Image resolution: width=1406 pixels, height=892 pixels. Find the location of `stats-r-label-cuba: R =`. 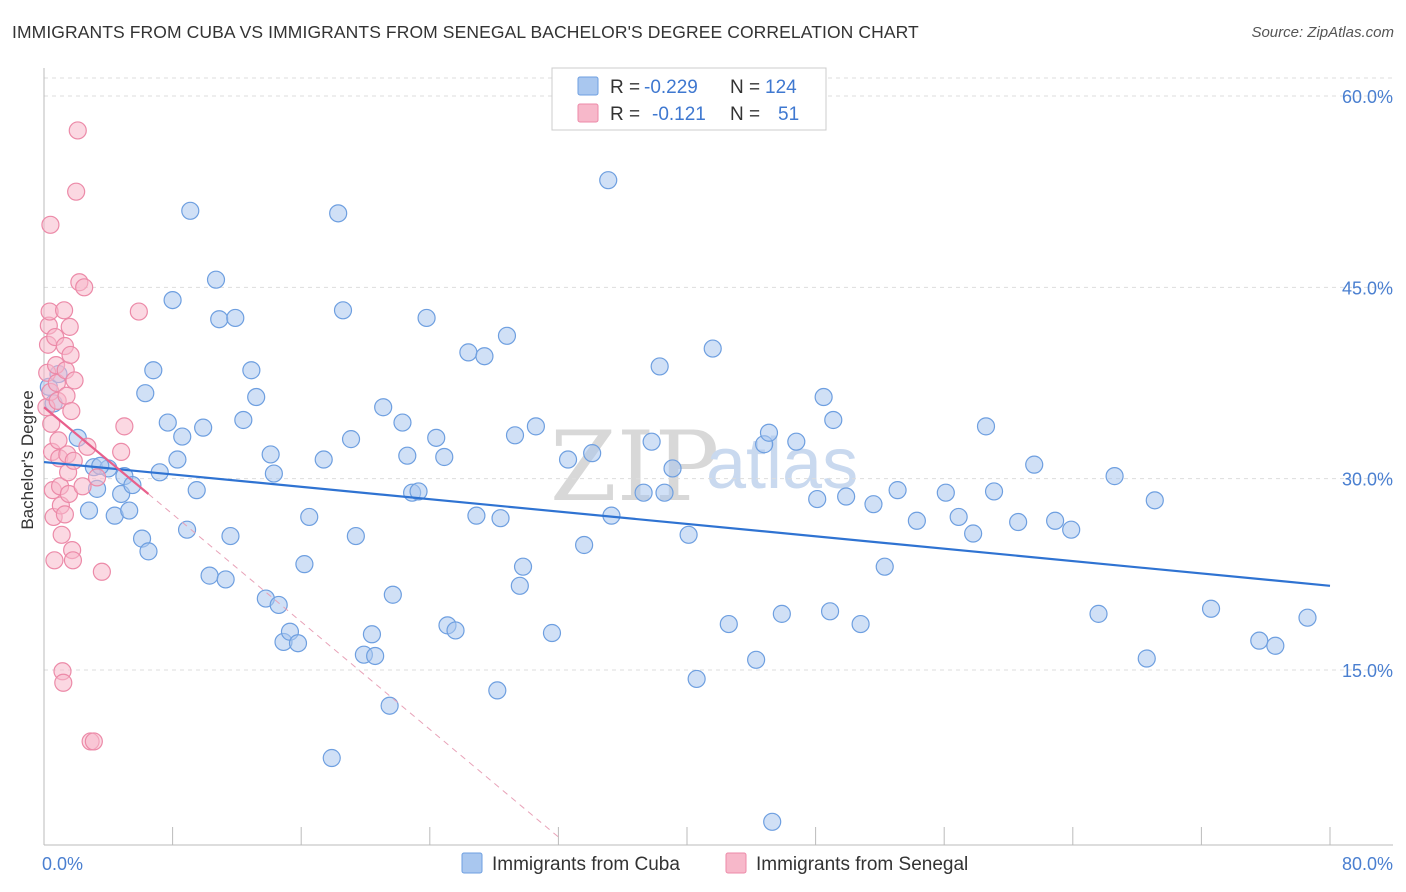

stats-r-label-cuba: R = is located at coordinates (625, 87).